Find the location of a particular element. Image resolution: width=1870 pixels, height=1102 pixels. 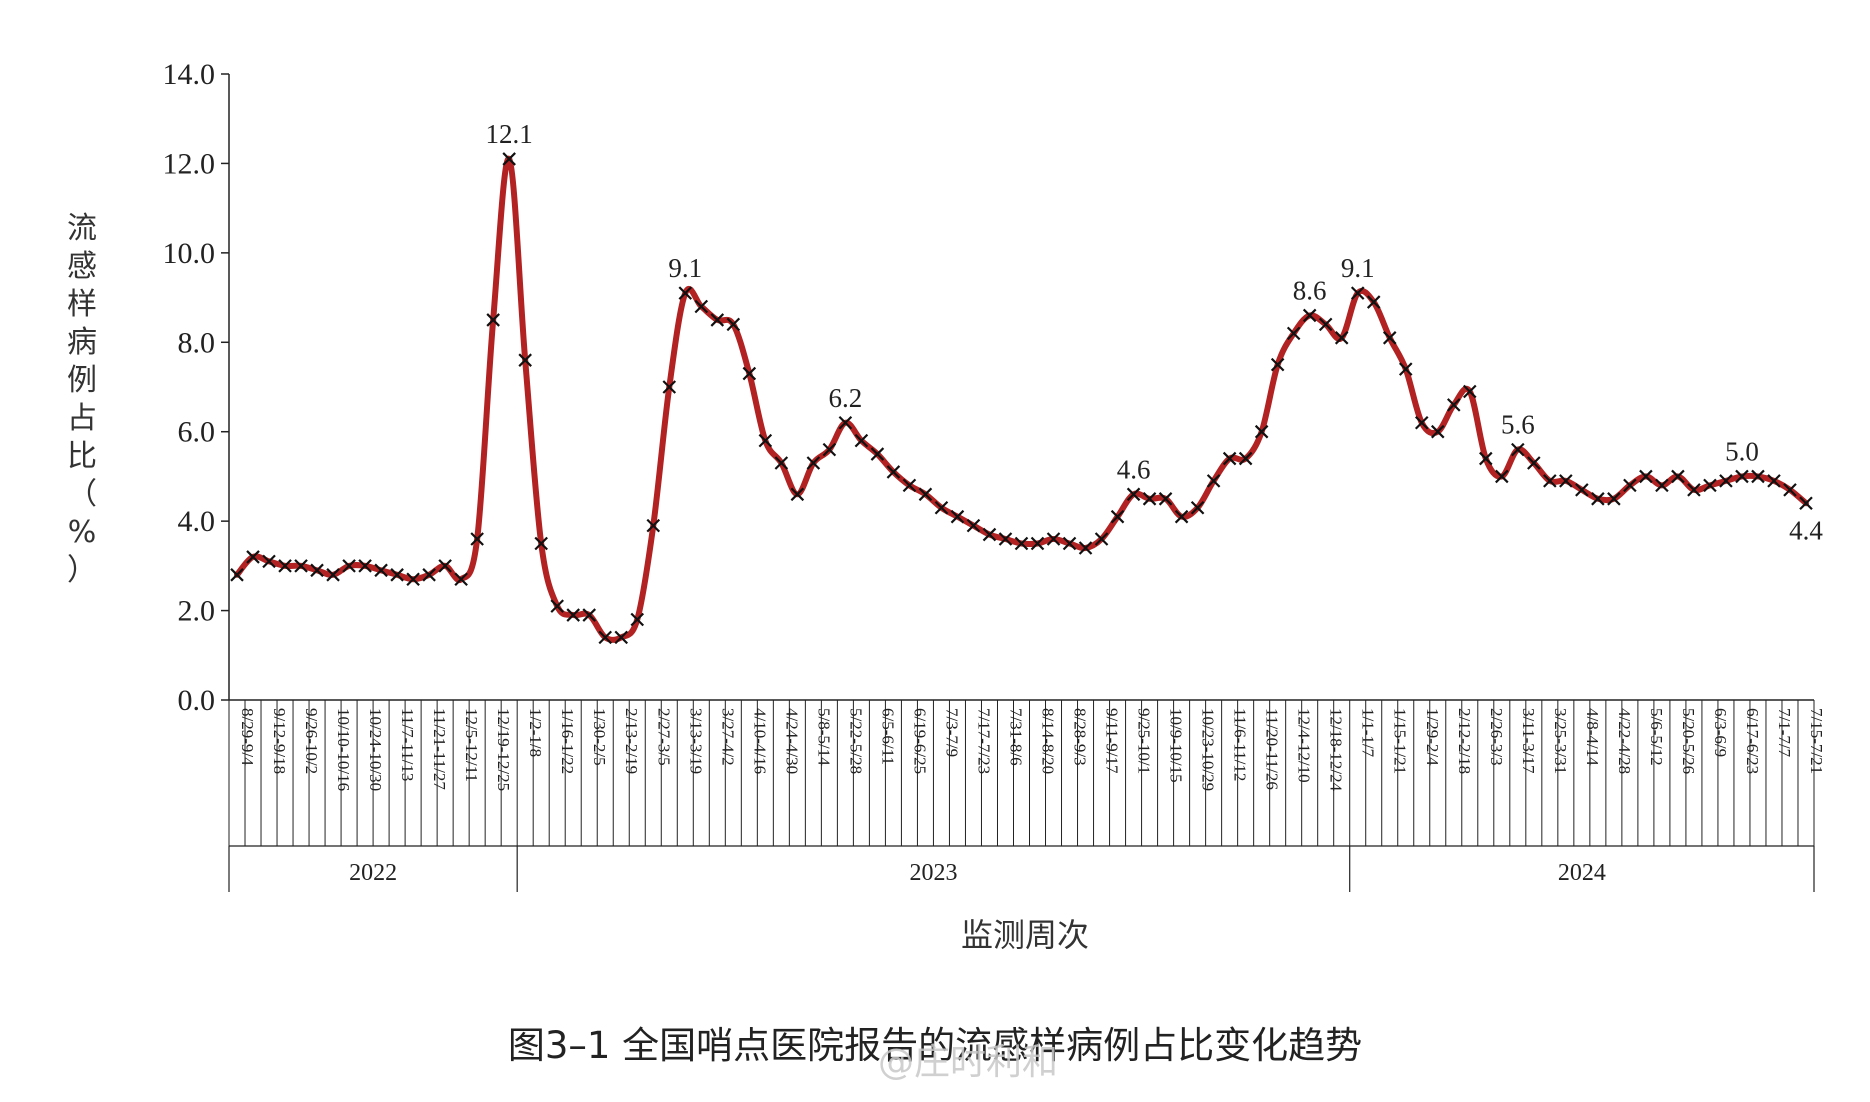

y-axis-label-char: （ is located at coordinates (82, 494).